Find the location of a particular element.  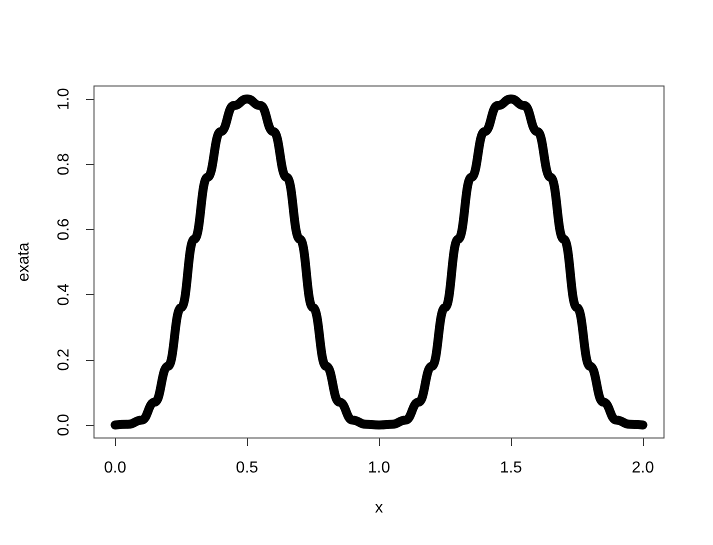

y-tick-label: 0.0 is located at coordinates (64, 425).